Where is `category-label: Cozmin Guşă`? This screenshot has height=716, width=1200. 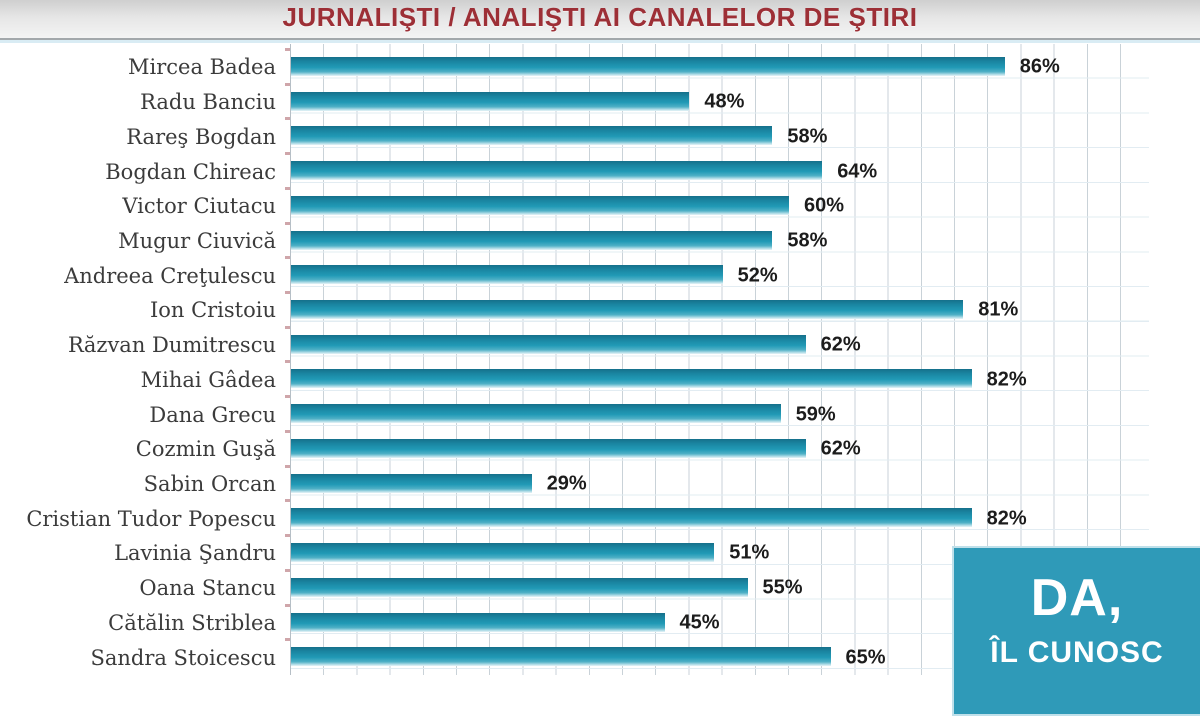
category-label: Cozmin Guşă is located at coordinates (205, 449).